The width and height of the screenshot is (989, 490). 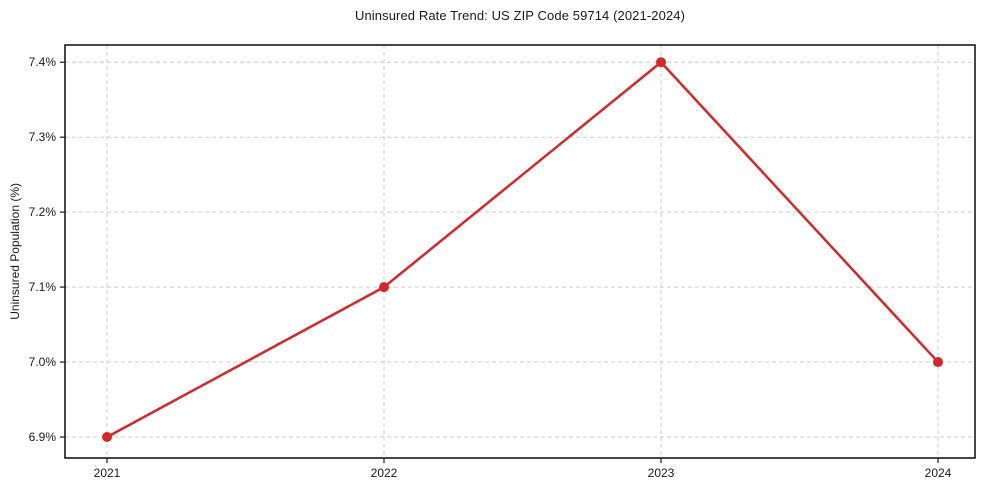 What do you see at coordinates (661, 62) in the screenshot?
I see `data-point-2023` at bounding box center [661, 62].